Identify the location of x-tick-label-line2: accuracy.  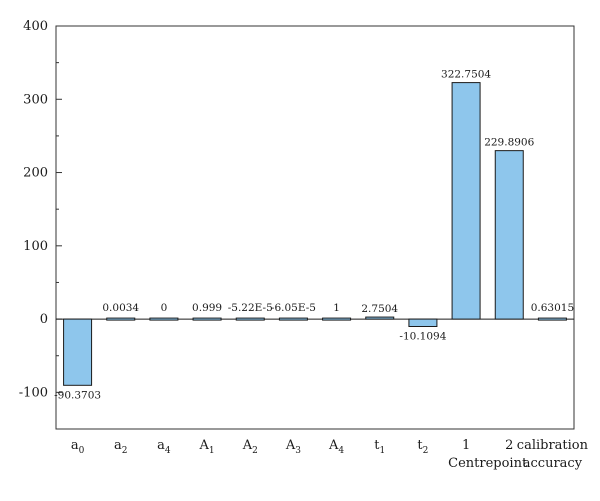
(553, 463).